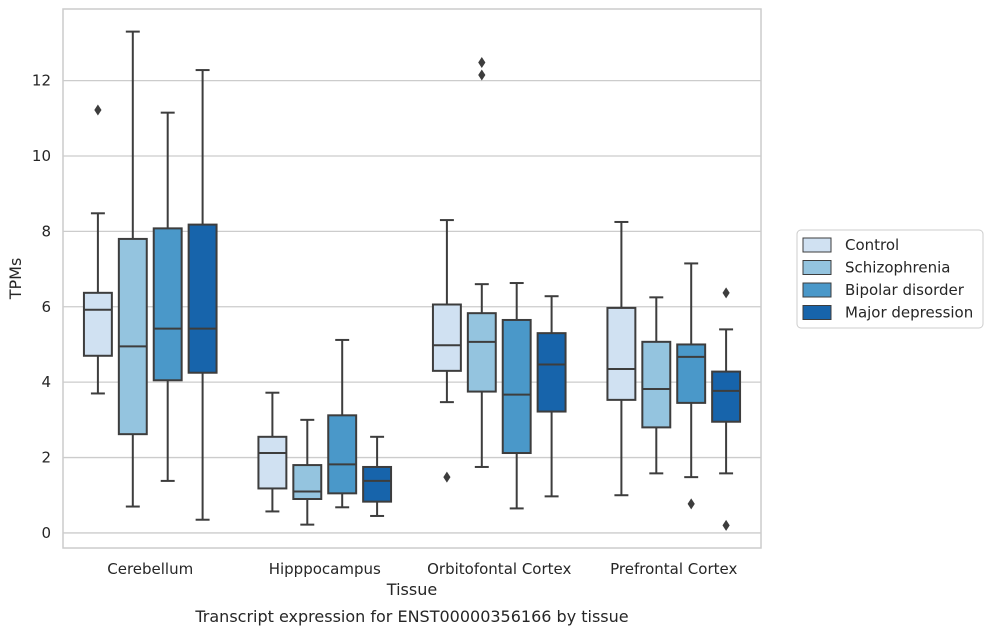  I want to click on y-tick-label: 10, so click(41, 156).